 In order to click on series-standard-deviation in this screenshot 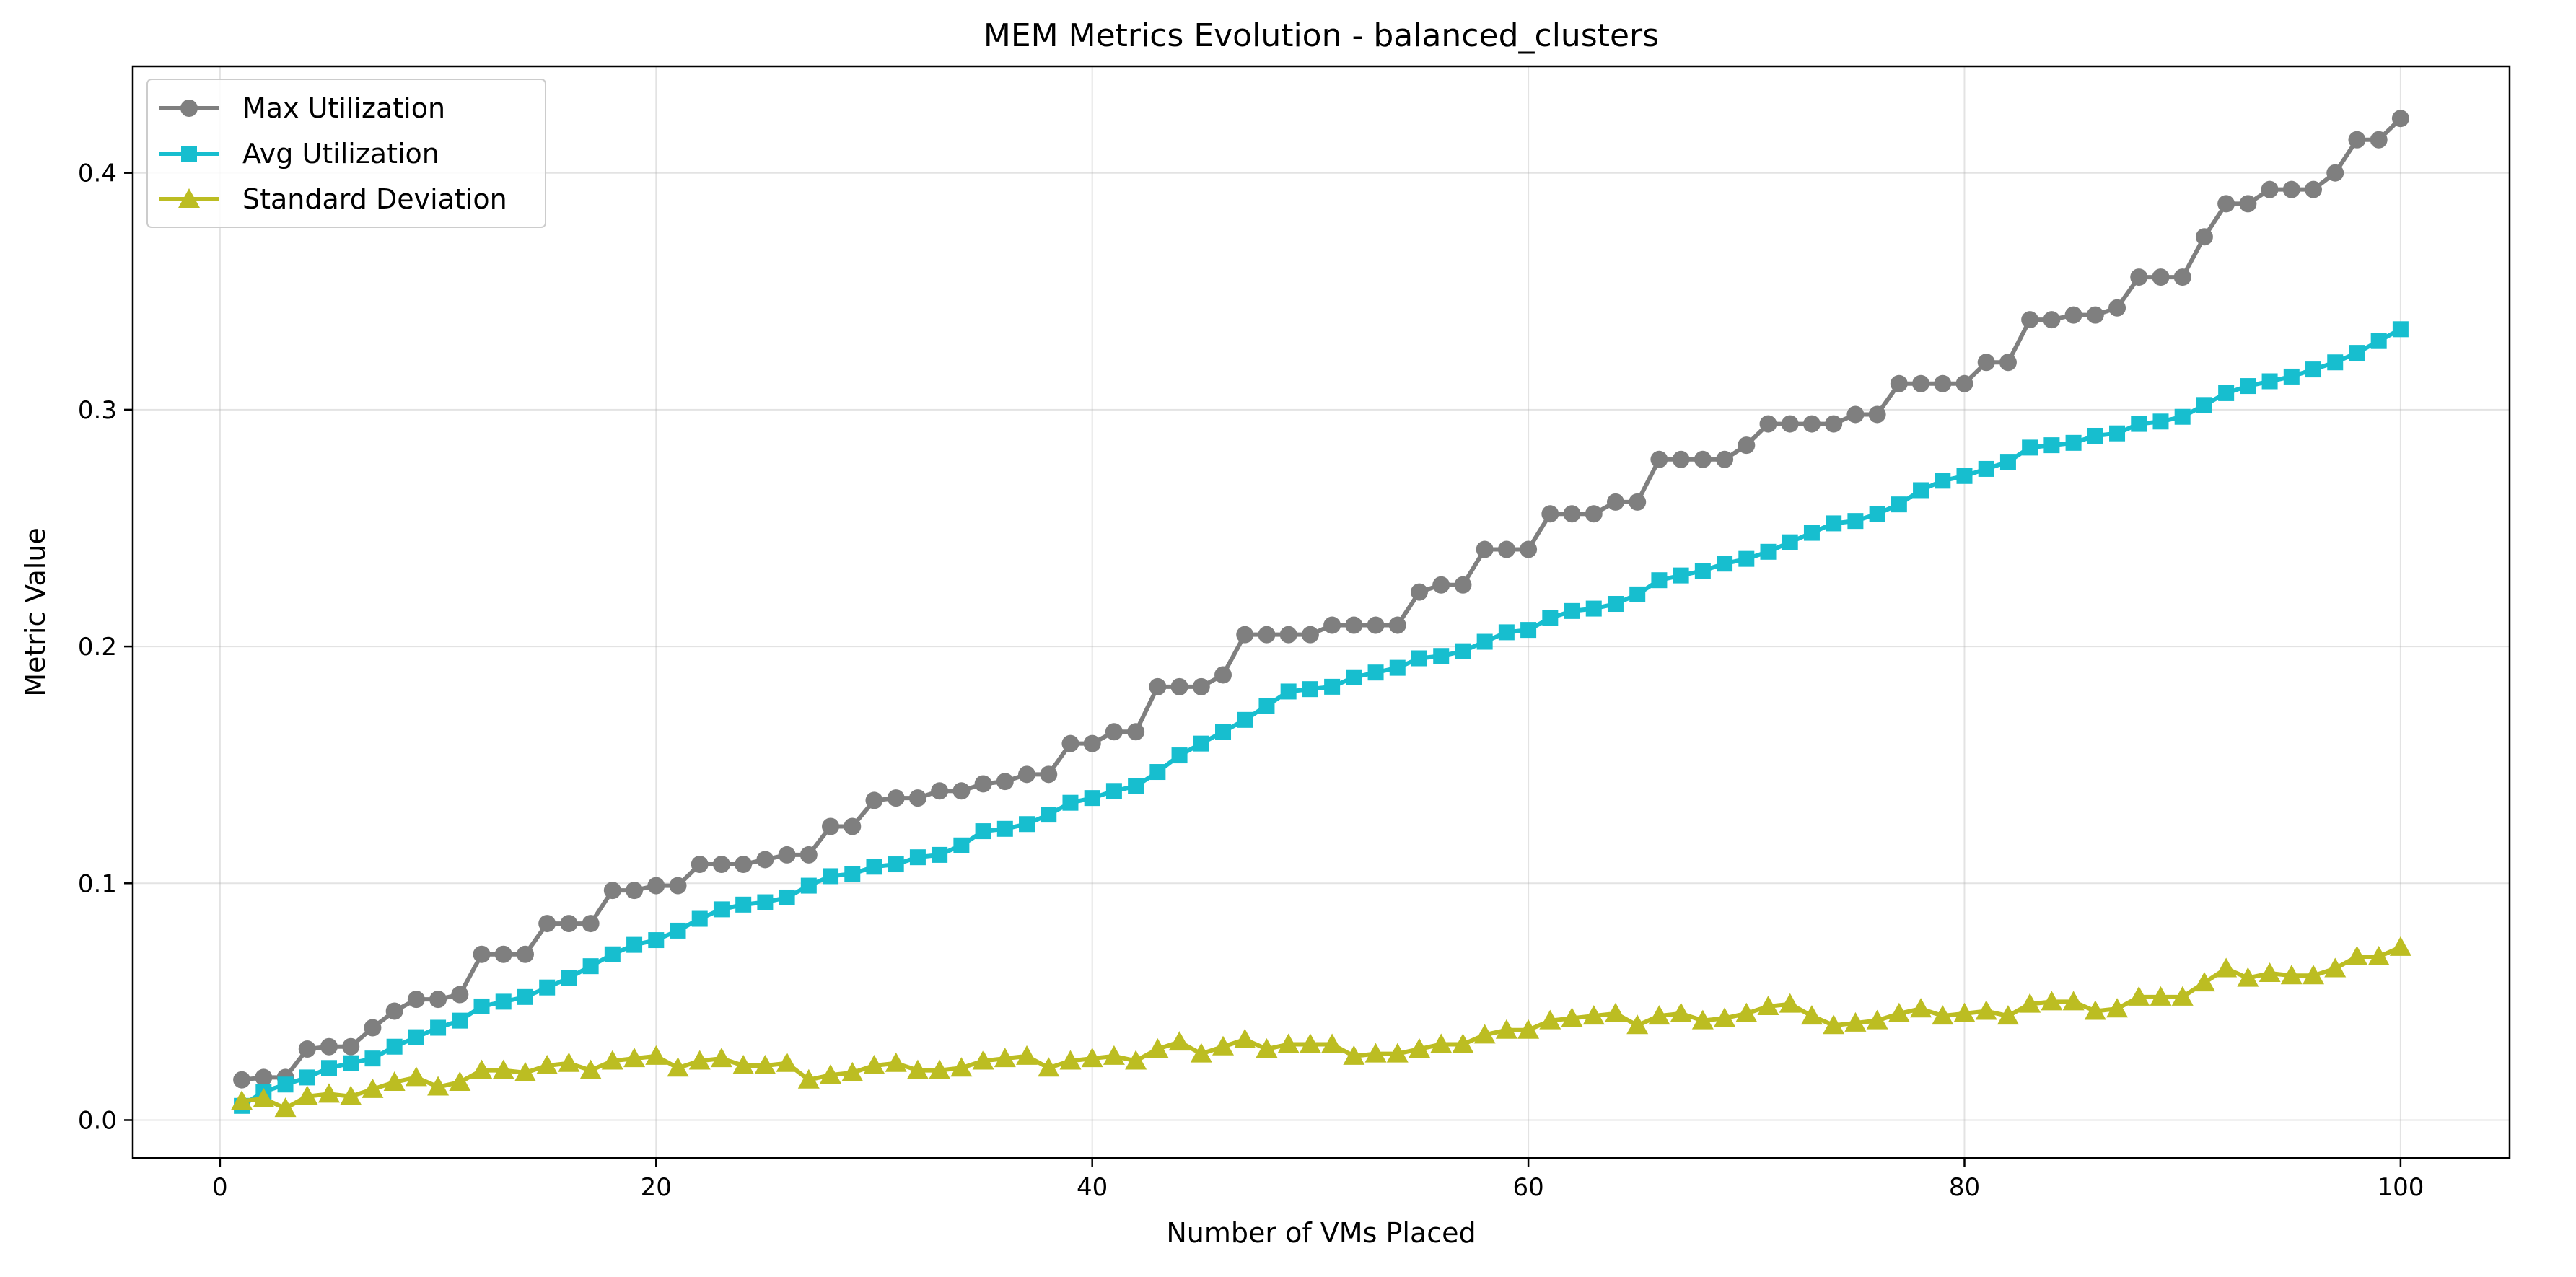, I will do `click(1321, 1027)`.